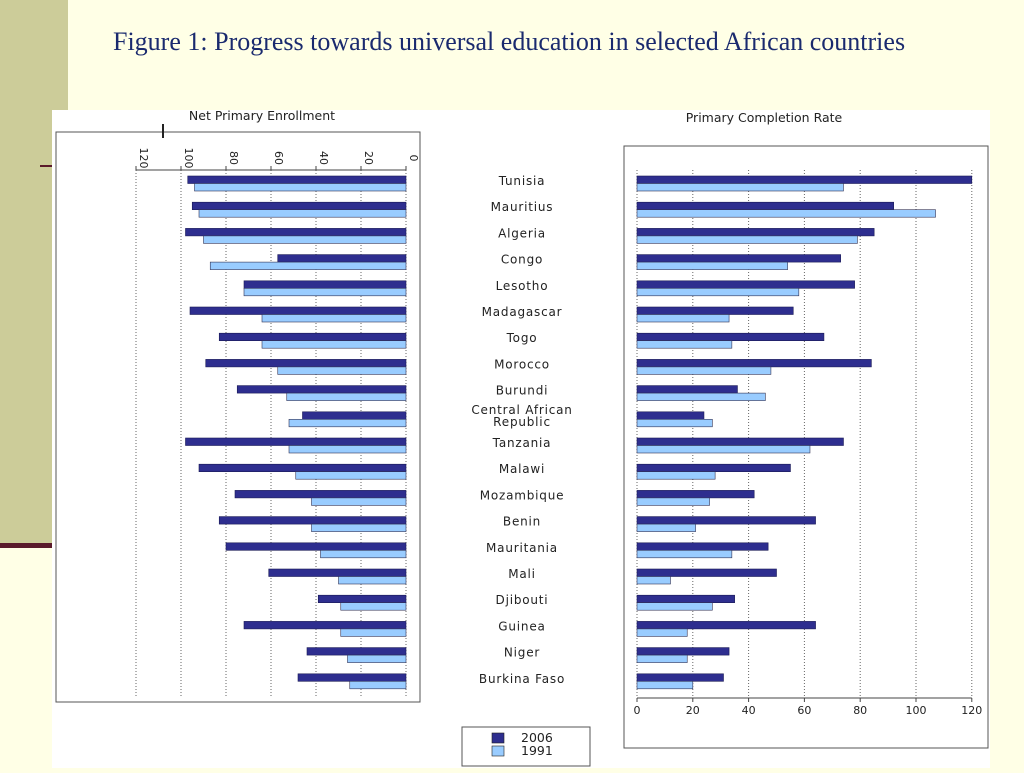 The width and height of the screenshot is (1024, 773). What do you see at coordinates (521, 626) in the screenshot?
I see `country-label: Guinea` at bounding box center [521, 626].